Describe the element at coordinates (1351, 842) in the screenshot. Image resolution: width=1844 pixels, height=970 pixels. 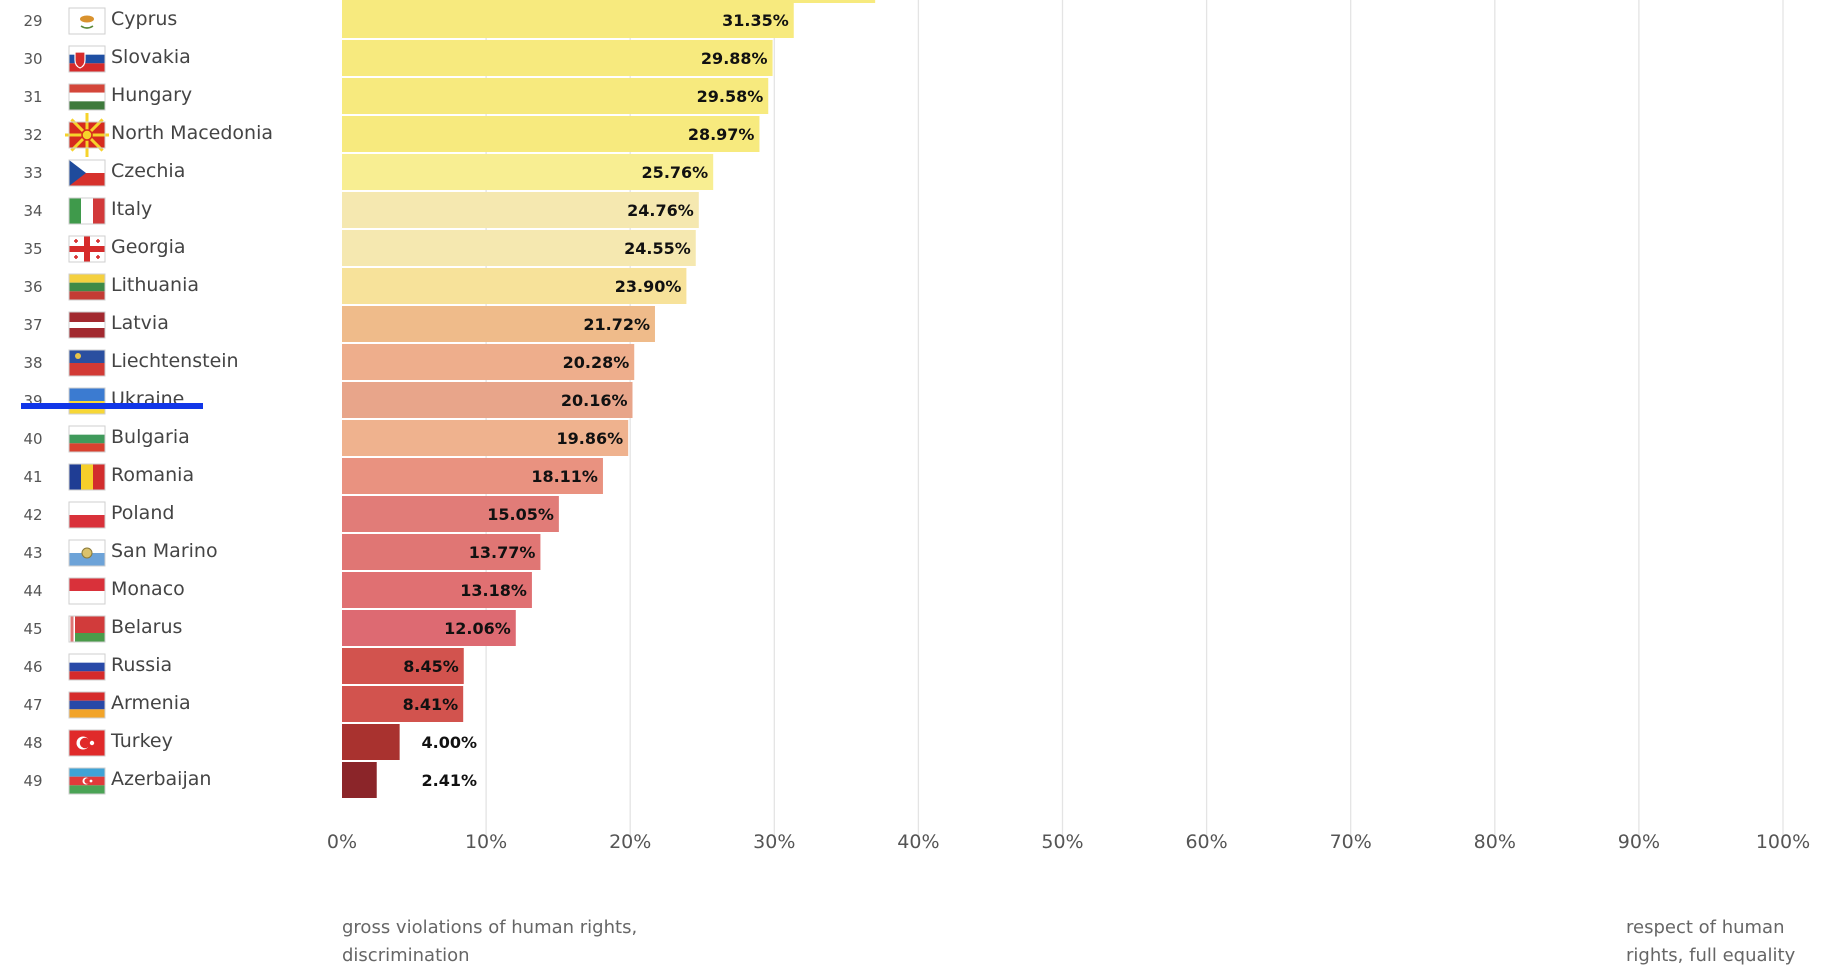
I see `x-tick-label: 70%` at that location.